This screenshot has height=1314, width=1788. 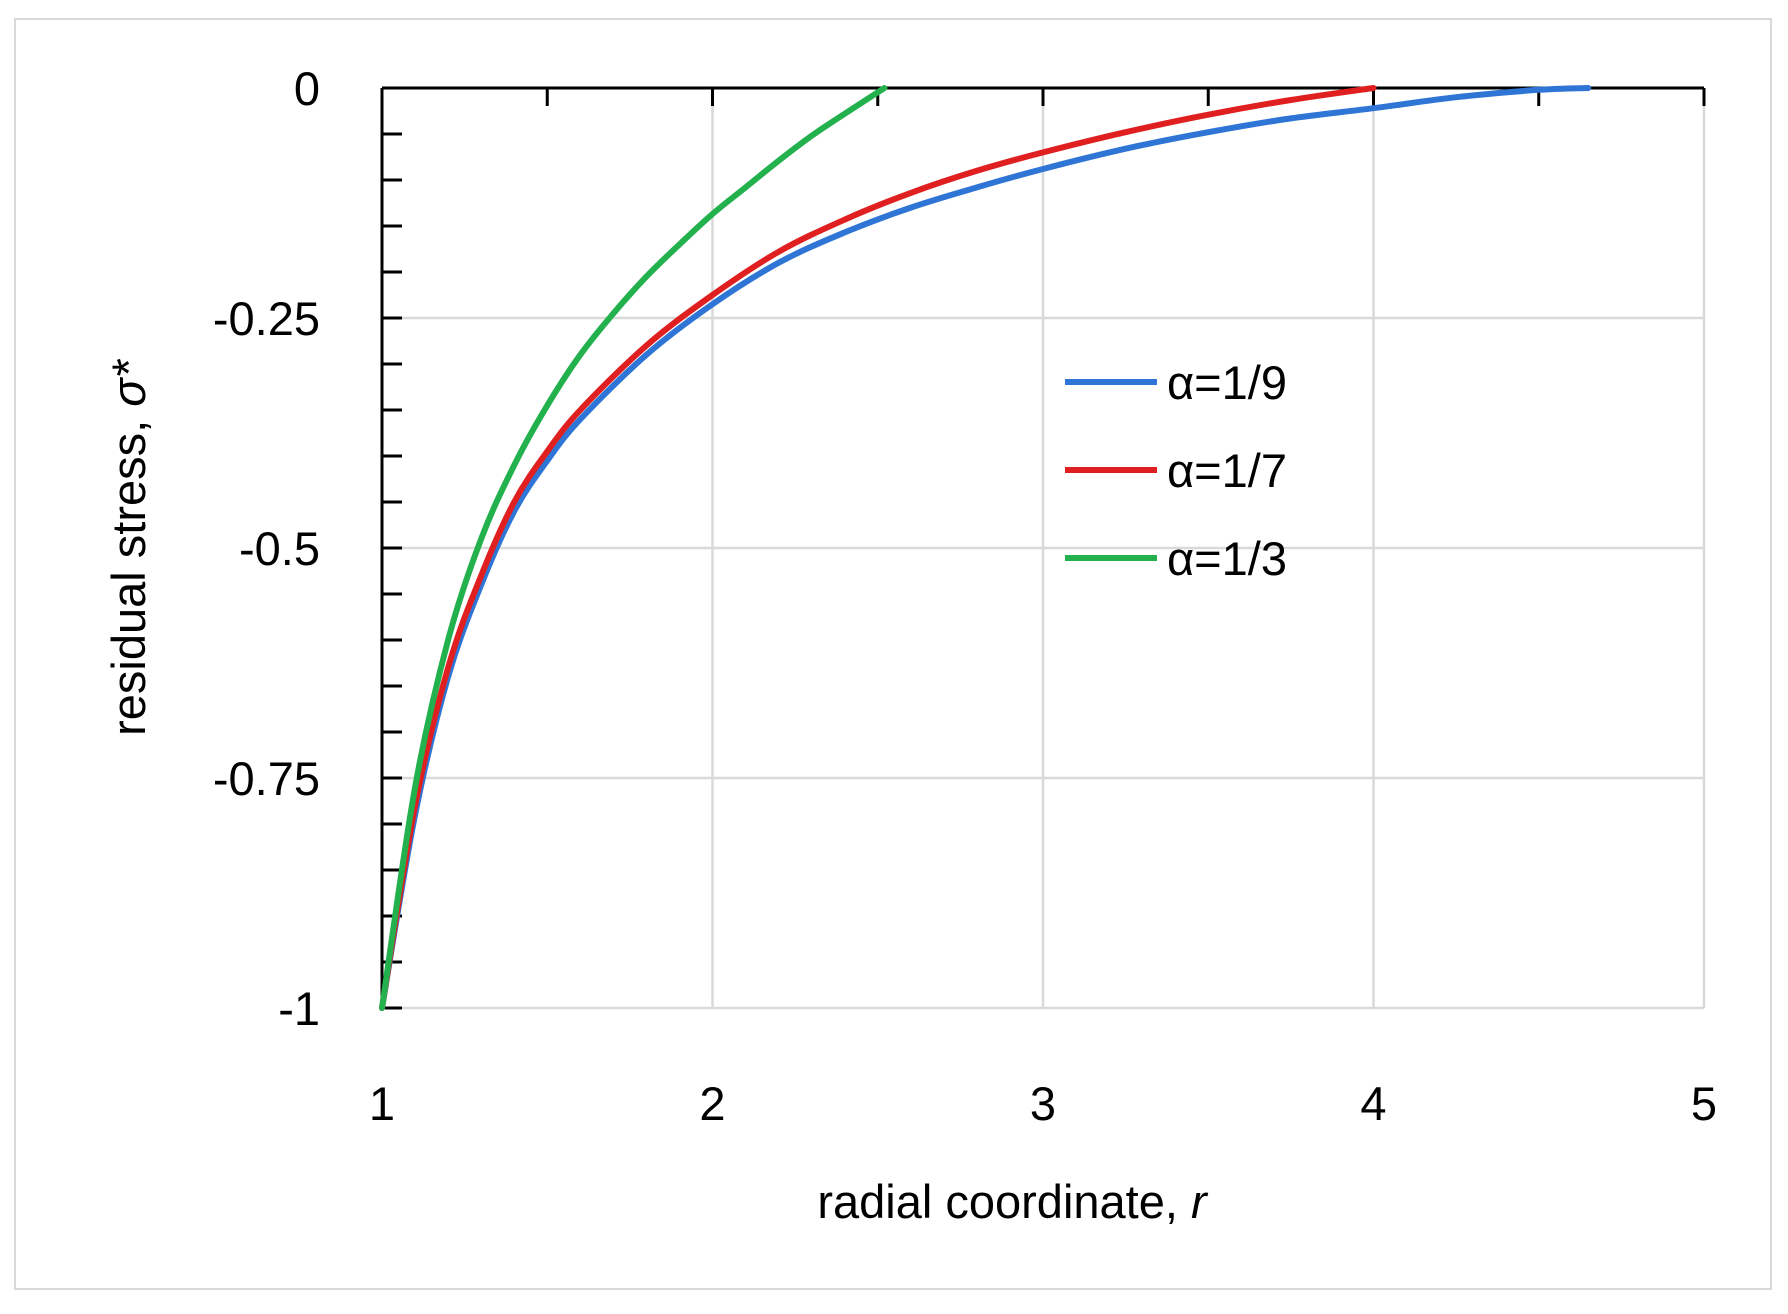 What do you see at coordinates (307, 88) in the screenshot?
I see `y-tick-label-0: 0` at bounding box center [307, 88].